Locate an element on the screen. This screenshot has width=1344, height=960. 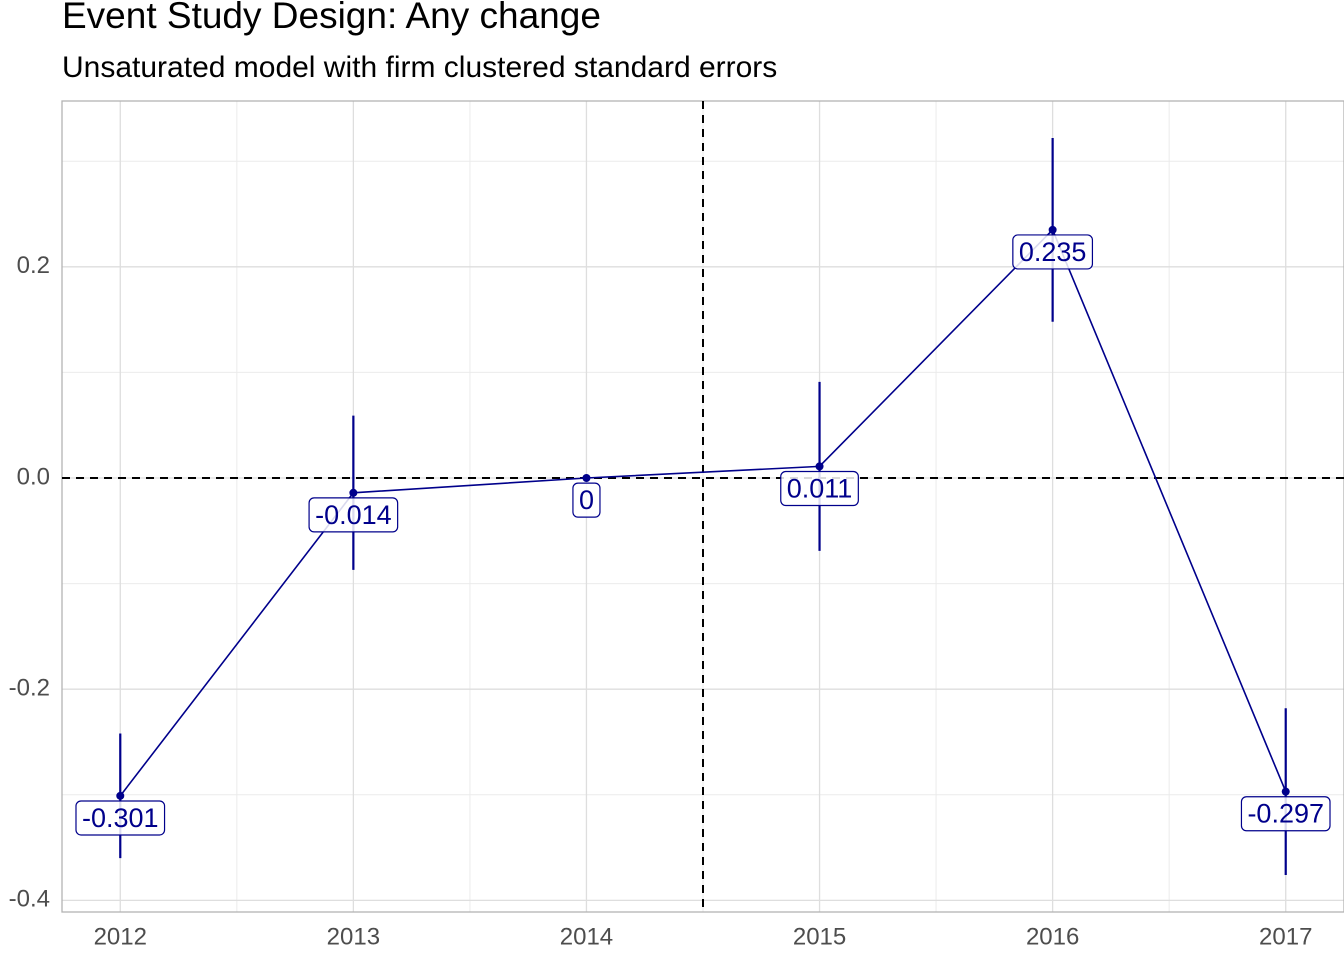
y-tick-label: 0.2 is located at coordinates (33, 265).